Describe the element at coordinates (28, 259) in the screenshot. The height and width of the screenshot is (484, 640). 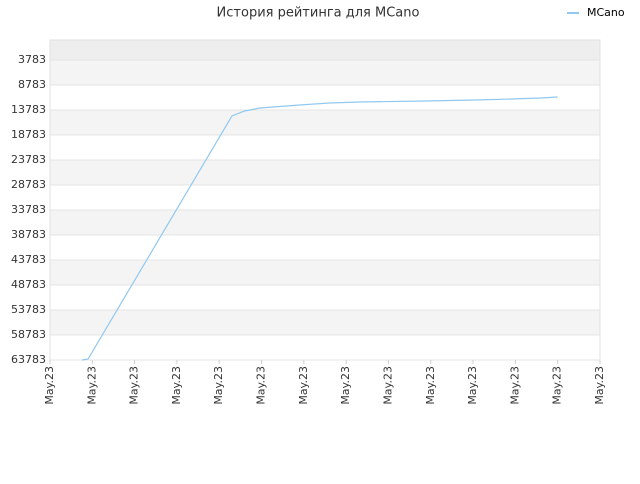
I see `y-tick-label: 43783` at that location.